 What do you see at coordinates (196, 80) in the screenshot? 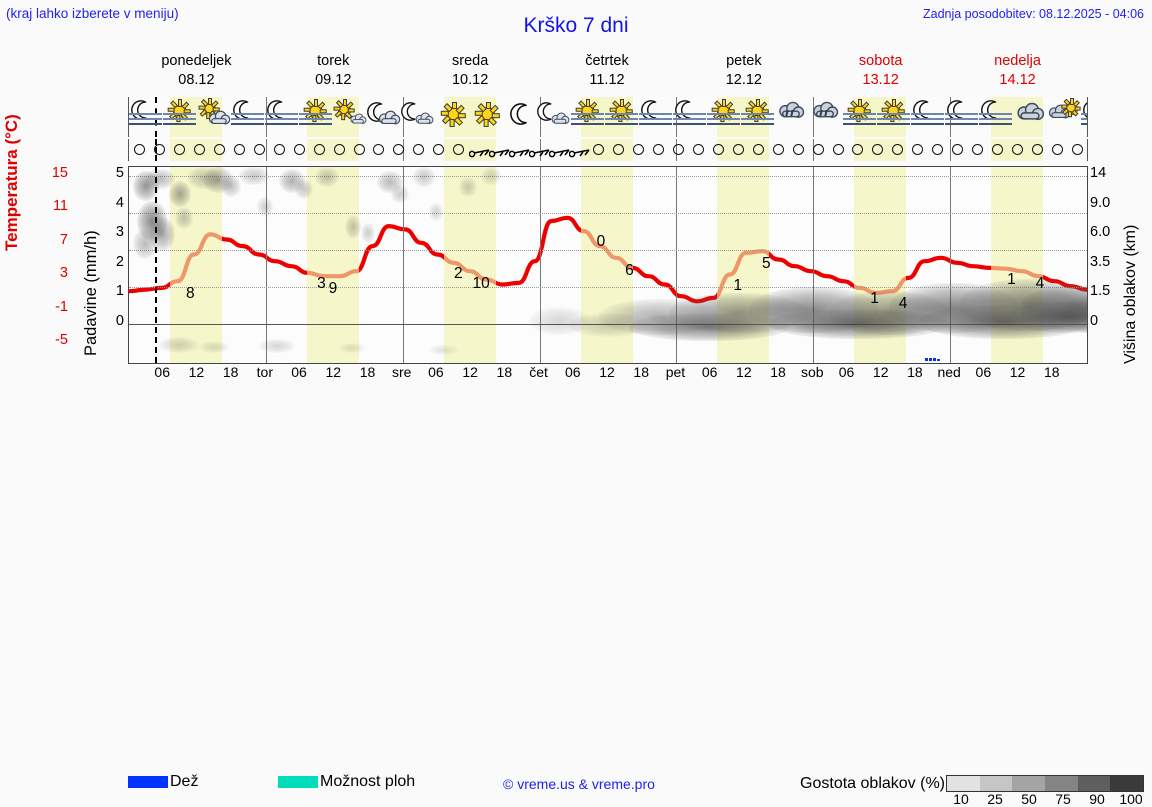
I see `day-date: 08.12` at bounding box center [196, 80].